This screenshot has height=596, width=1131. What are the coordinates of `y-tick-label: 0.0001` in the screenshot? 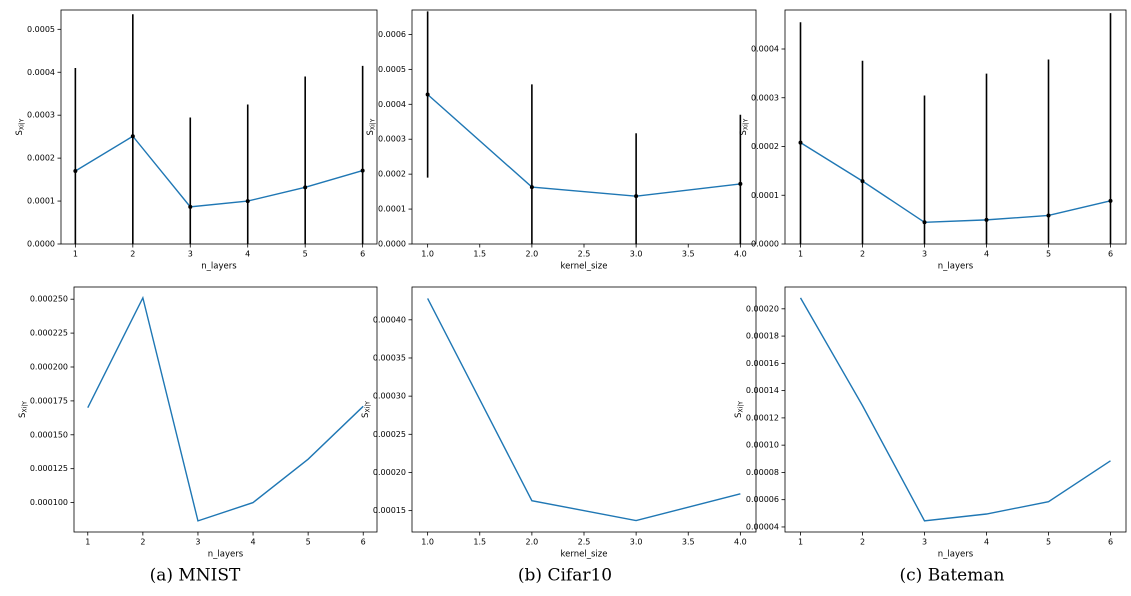 It's located at (41, 201).